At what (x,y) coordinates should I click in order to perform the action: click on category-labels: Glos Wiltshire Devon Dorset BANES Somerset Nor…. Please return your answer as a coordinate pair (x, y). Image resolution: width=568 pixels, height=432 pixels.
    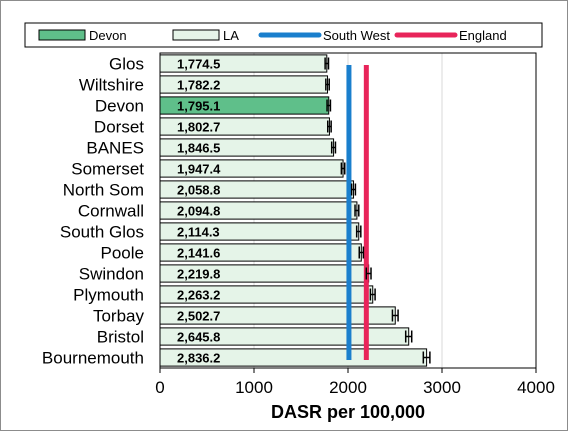
    Looking at the image, I should click on (93, 211).